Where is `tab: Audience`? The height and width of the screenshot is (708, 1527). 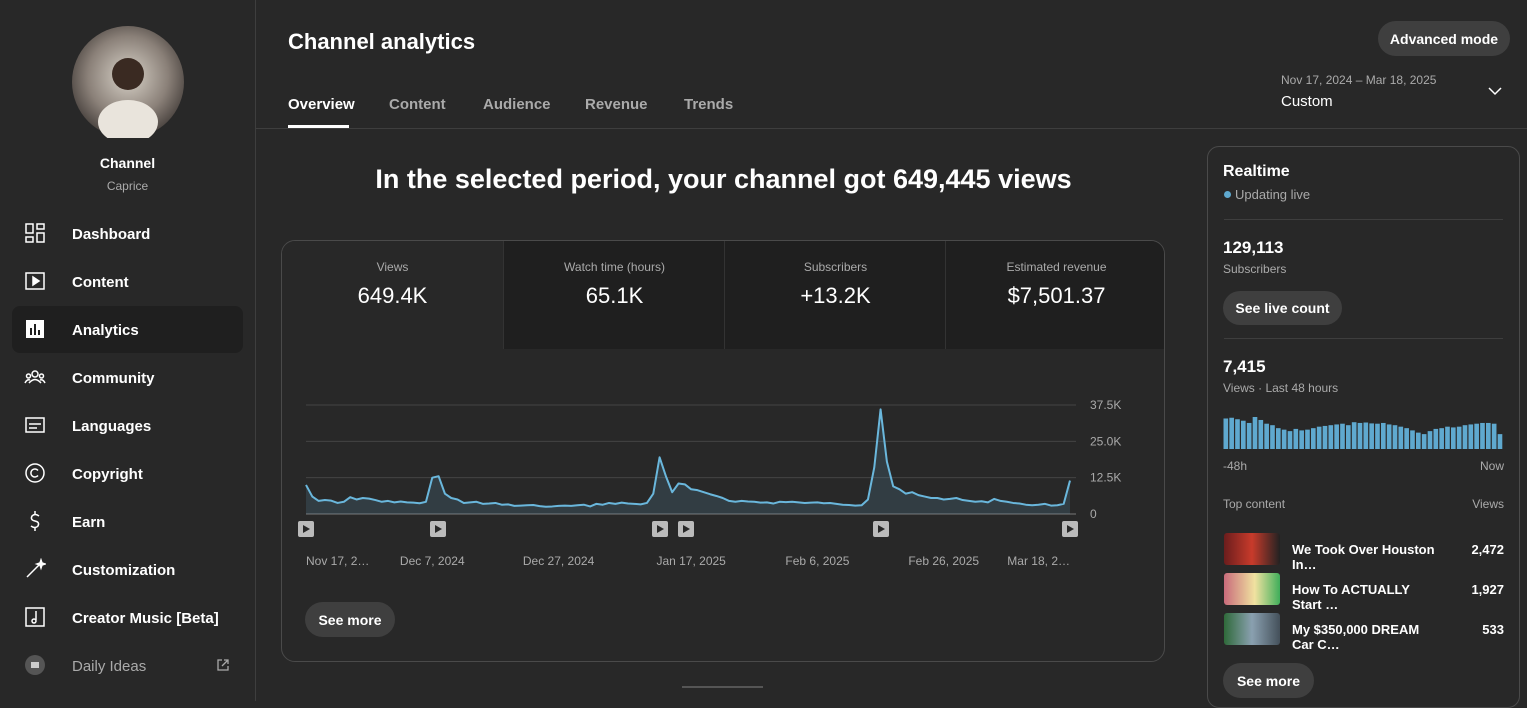 tab: Audience is located at coordinates (517, 104).